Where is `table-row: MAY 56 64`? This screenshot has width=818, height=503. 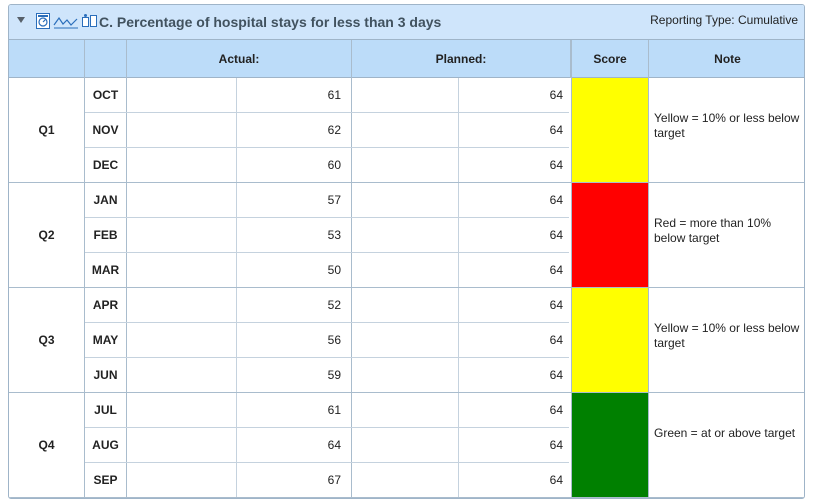
table-row: MAY 56 64 is located at coordinates (327, 339).